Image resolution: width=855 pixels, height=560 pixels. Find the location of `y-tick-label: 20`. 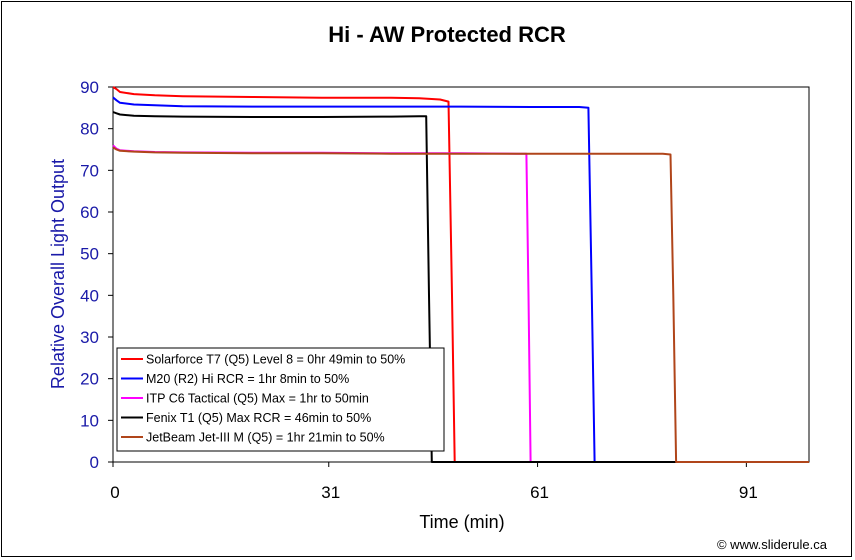

y-tick-label: 20 is located at coordinates (89, 379).